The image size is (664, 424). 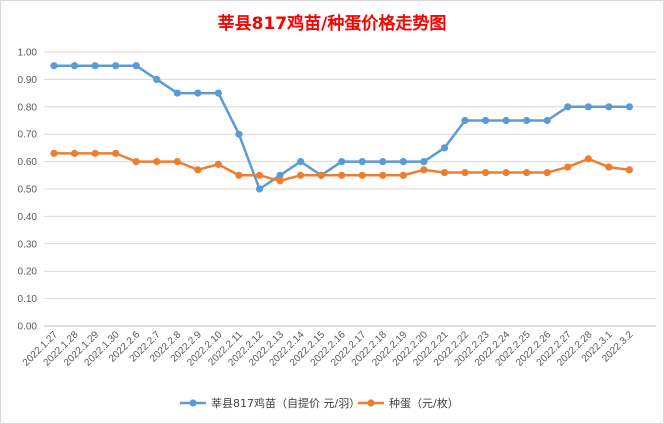 I want to click on y-tick-label: 0.50, so click(x=28, y=190).